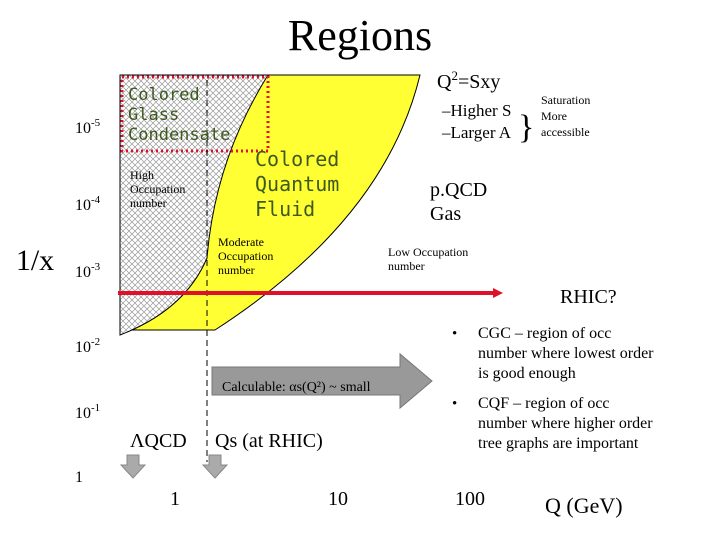 The image size is (720, 540). What do you see at coordinates (458, 190) in the screenshot?
I see `label-line: p.QCD` at bounding box center [458, 190].